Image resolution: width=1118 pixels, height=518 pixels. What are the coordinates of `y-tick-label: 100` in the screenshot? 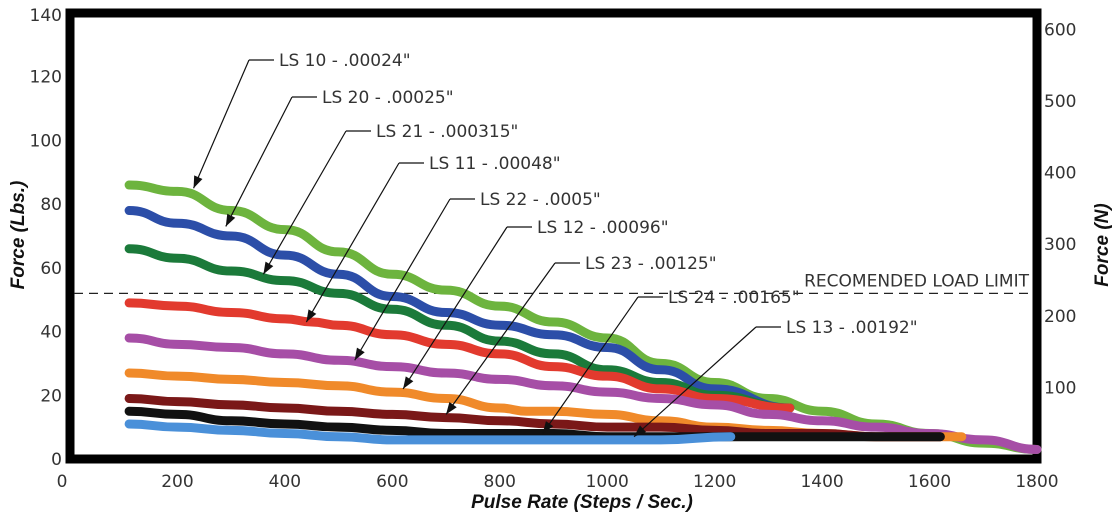 It's located at (46, 141).